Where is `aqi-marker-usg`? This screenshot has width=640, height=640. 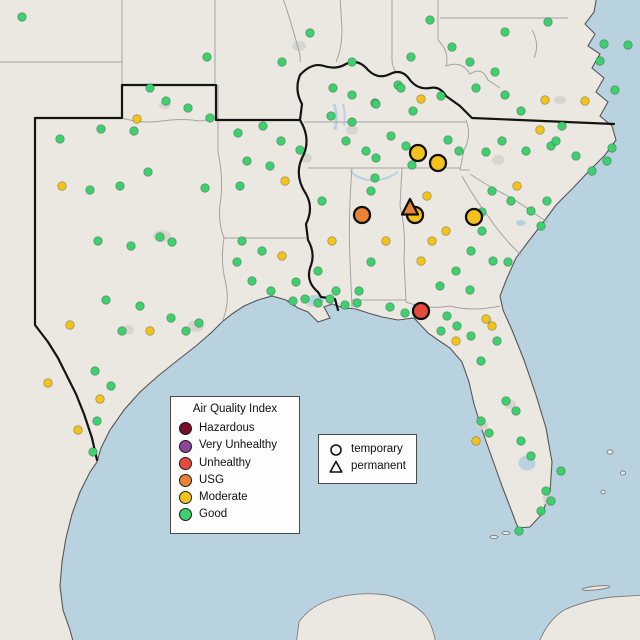 aqi-marker-usg is located at coordinates (410, 206).